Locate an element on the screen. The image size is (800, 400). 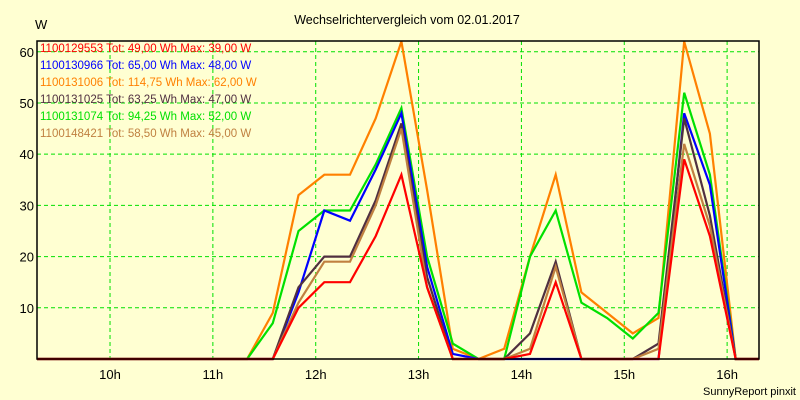
legend-entry-1100131025: 1100131025 Tot: 63,25 Wh Max: 47,00 W is located at coordinates (145, 100).